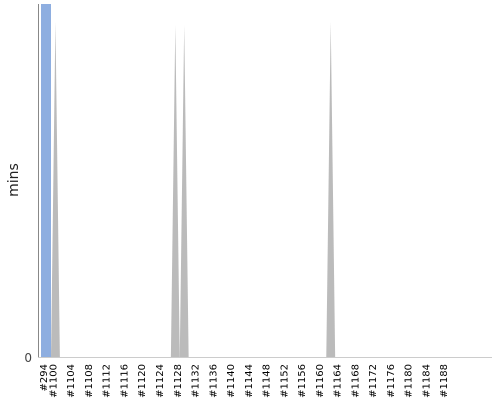 Image resolution: width=500 pixels, height=400 pixels. What do you see at coordinates (213, 381) in the screenshot?
I see `x-tick-label: #1136` at bounding box center [213, 381].